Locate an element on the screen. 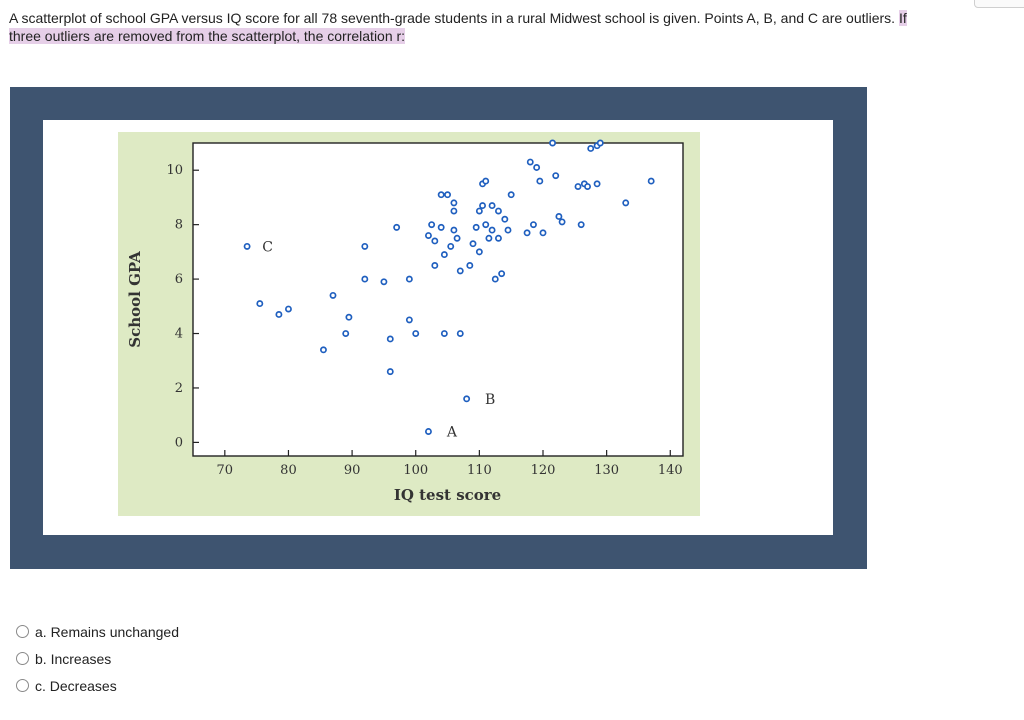 The image size is (1024, 720). y-axis-label: School GPA is located at coordinates (135, 299).